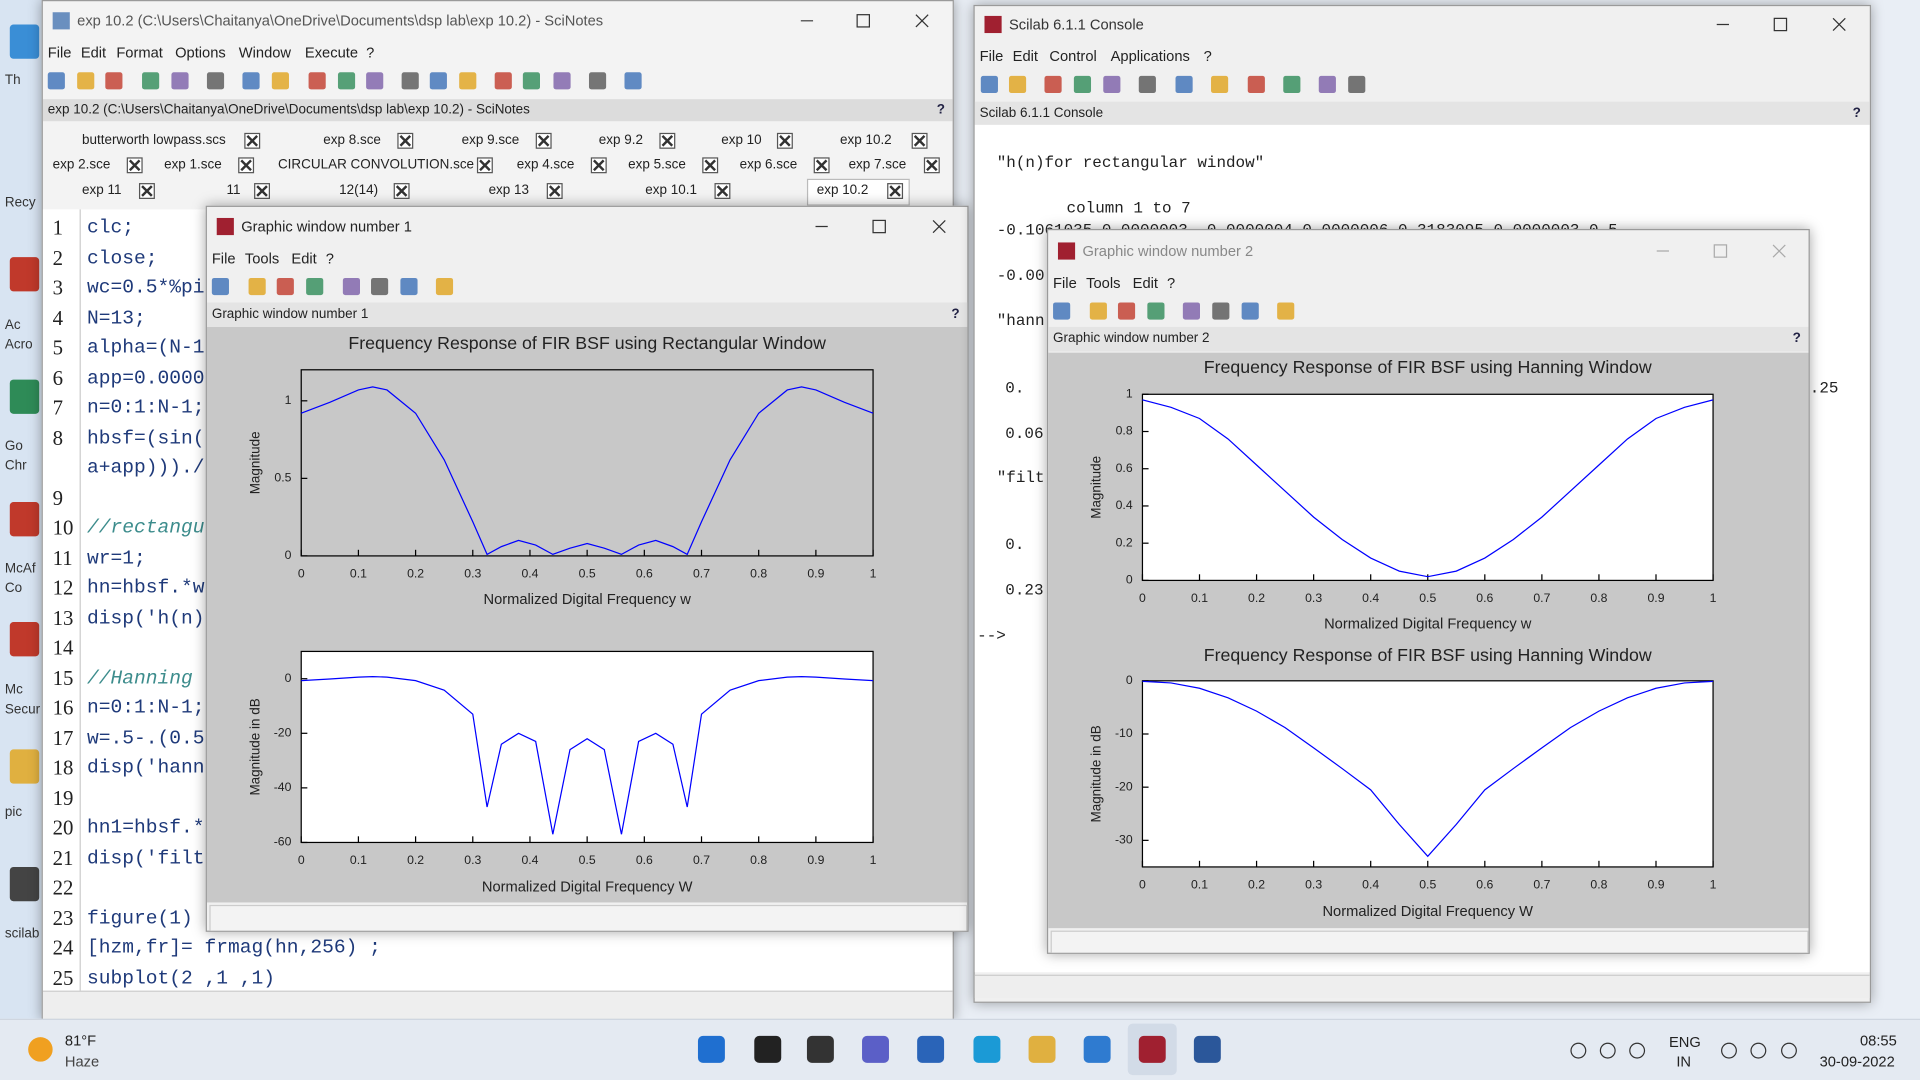 This screenshot has width=1920, height=1080. Describe the element at coordinates (671, 190) in the screenshot. I see `editor-tab: exp 10.1` at that location.